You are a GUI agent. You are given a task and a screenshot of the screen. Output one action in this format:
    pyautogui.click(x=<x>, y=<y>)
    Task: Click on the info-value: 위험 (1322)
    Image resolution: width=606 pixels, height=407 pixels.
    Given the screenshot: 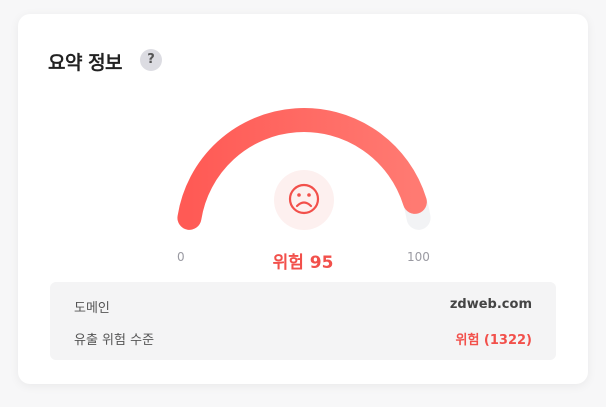 What is the action you would take?
    pyautogui.click(x=493, y=340)
    